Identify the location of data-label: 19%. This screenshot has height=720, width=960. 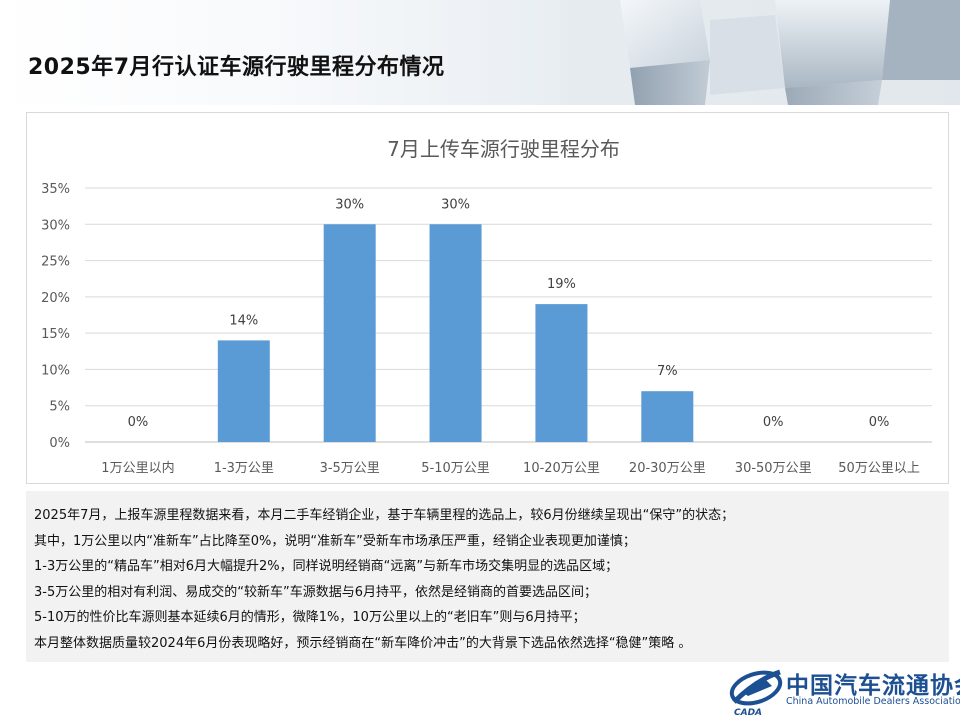
(561, 284).